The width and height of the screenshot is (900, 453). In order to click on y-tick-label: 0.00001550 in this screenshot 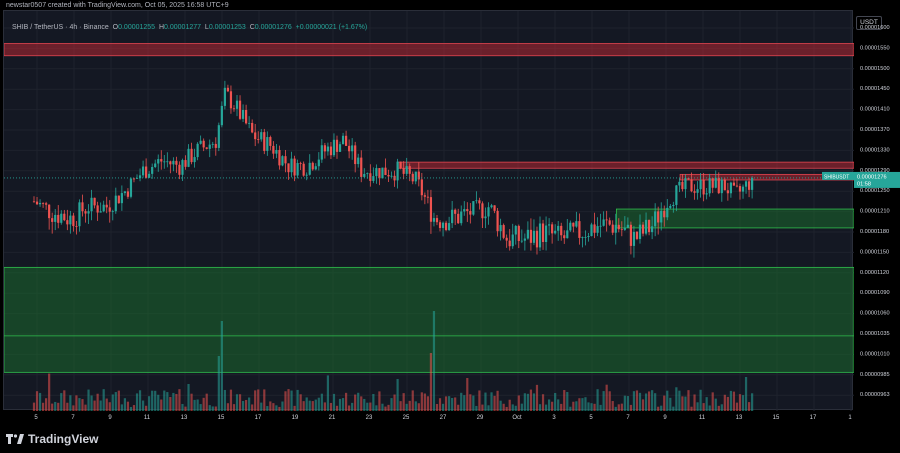, I will do `click(875, 48)`.